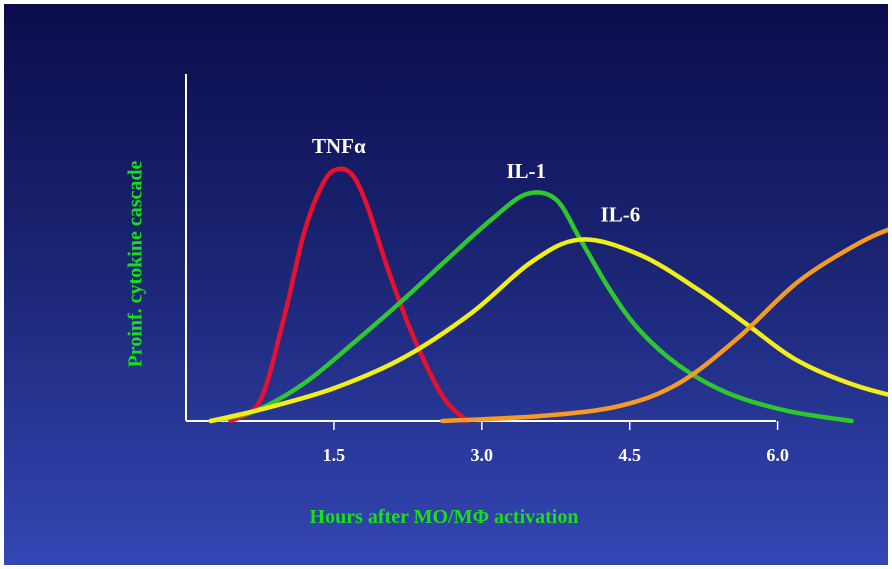 This screenshot has width=892, height=569. I want to click on series-label: IL-6, so click(621, 215).